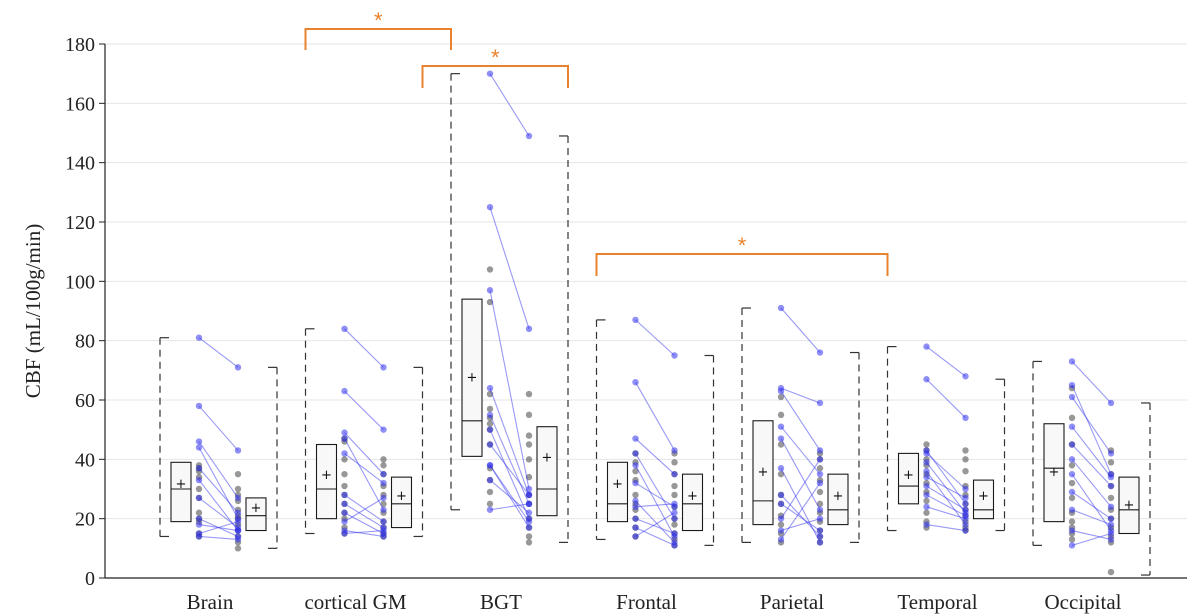  What do you see at coordinates (80, 282) in the screenshot?
I see `y-tick-label-100: 100` at bounding box center [80, 282].